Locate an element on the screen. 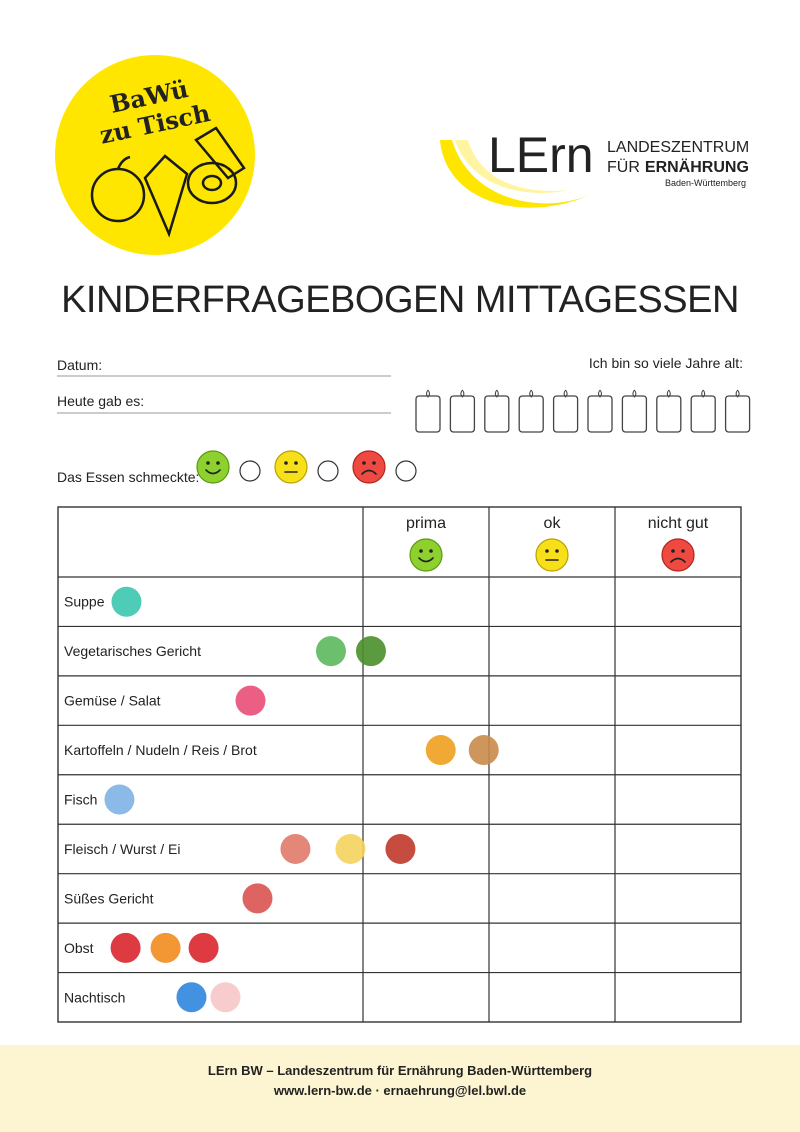 This screenshot has height=1132, width=800. field-label: Das Essen schmeckte: is located at coordinates (128, 477).